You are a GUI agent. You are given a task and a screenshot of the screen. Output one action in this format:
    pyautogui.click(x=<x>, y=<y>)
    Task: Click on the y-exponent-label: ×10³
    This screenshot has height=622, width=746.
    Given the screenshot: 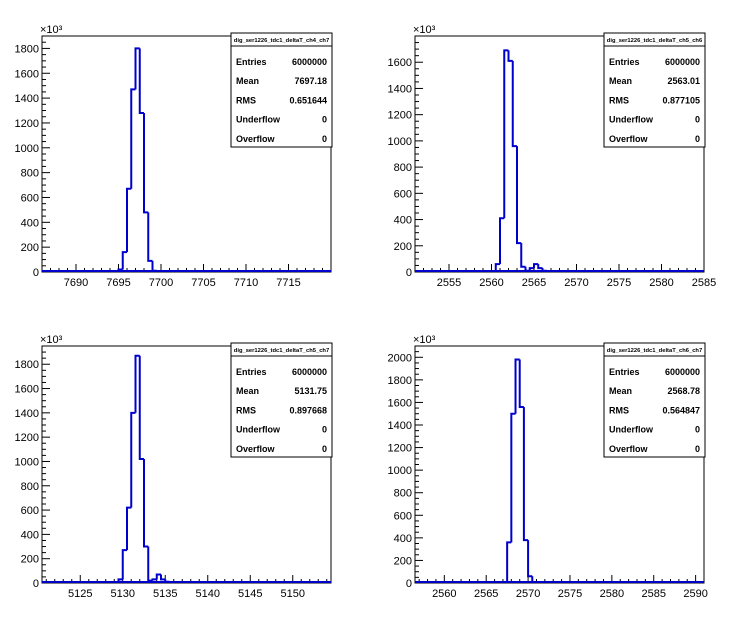 What is the action you would take?
    pyautogui.click(x=51, y=340)
    